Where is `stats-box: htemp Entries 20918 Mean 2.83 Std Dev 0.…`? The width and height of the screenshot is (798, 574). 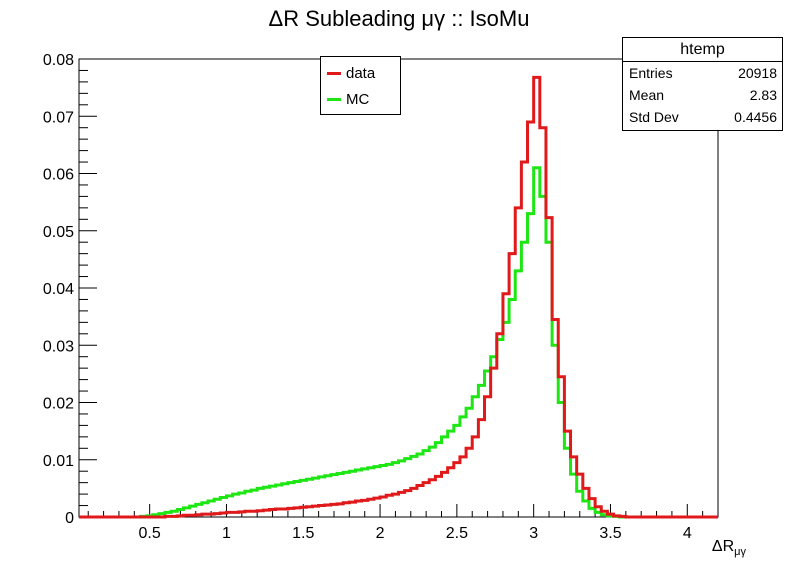
stats-box: htemp Entries 20918 Mean 2.83 Std Dev 0.… is located at coordinates (702, 84).